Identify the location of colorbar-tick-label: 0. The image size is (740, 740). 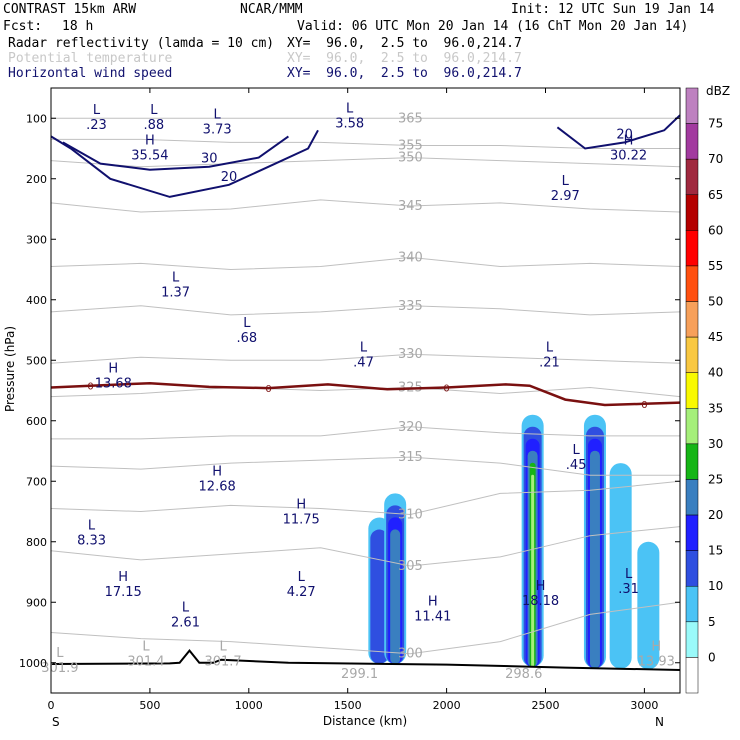
(712, 657).